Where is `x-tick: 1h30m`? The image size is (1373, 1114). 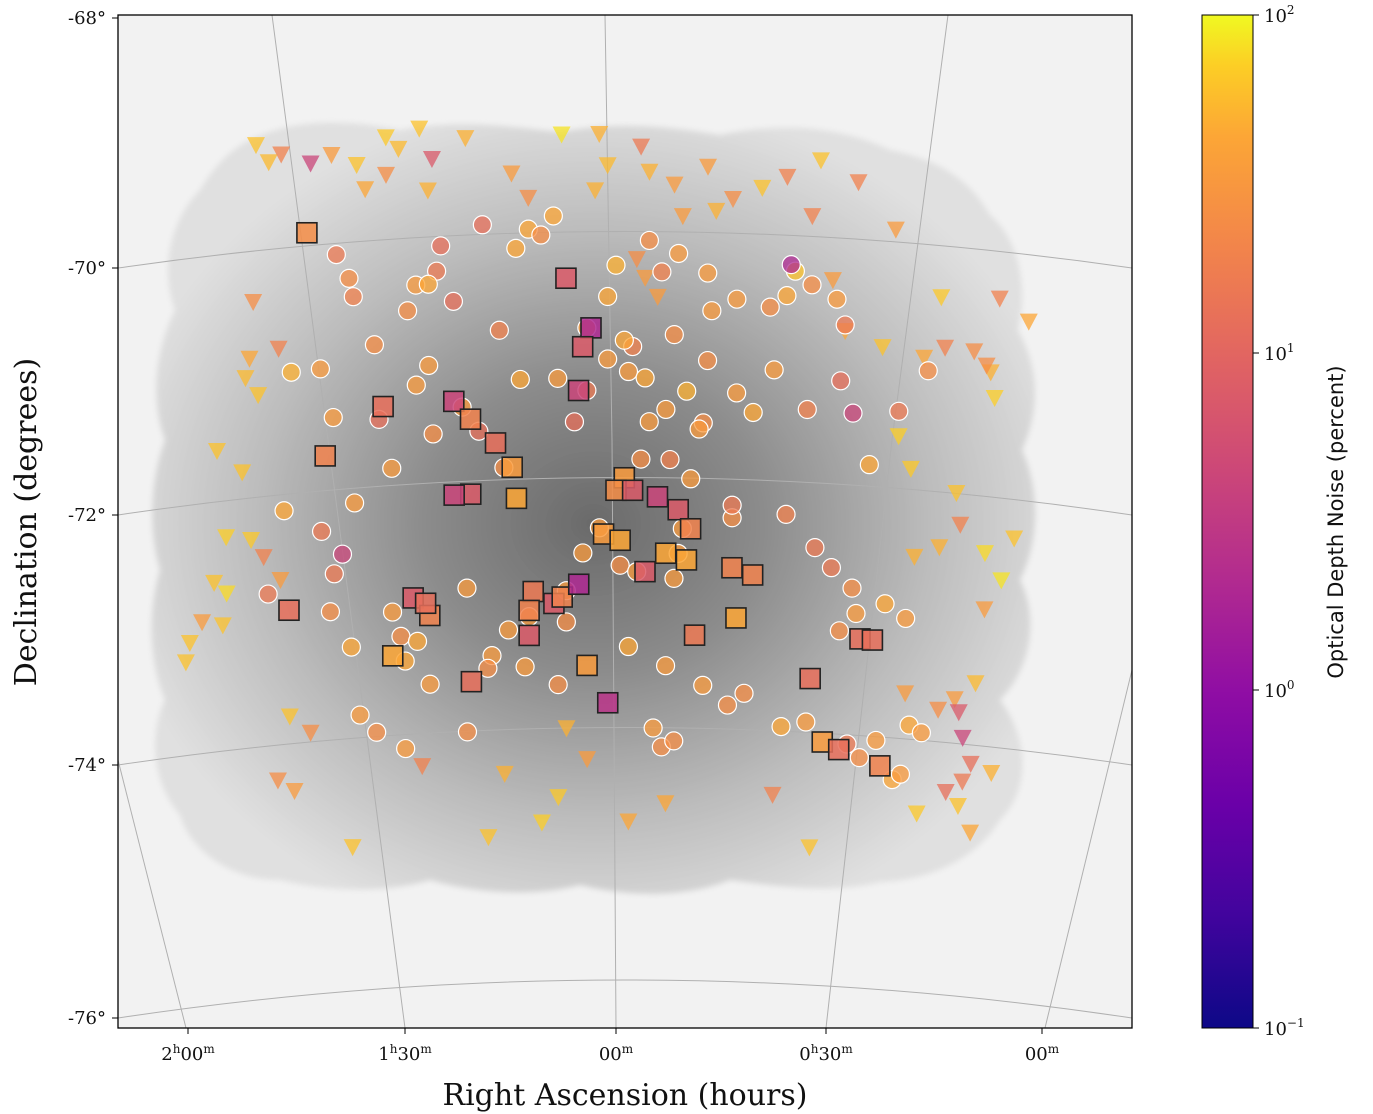 x-tick: 1h30m is located at coordinates (405, 1046).